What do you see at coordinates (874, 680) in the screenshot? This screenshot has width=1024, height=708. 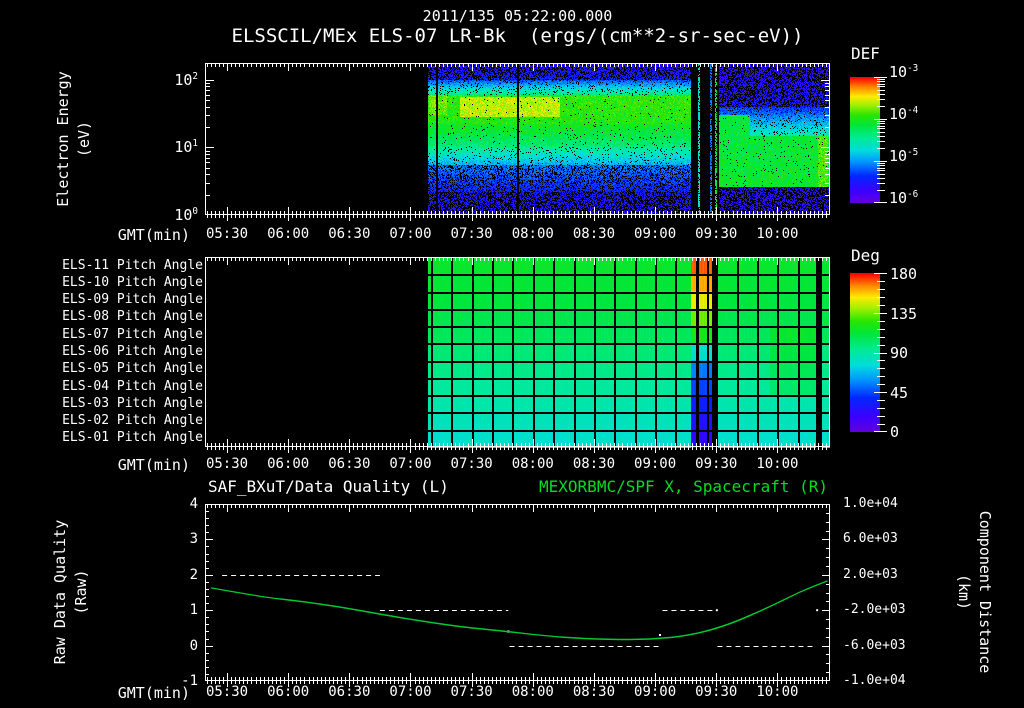 I see `distance-ytick-label: -1.0e+04` at bounding box center [874, 680].